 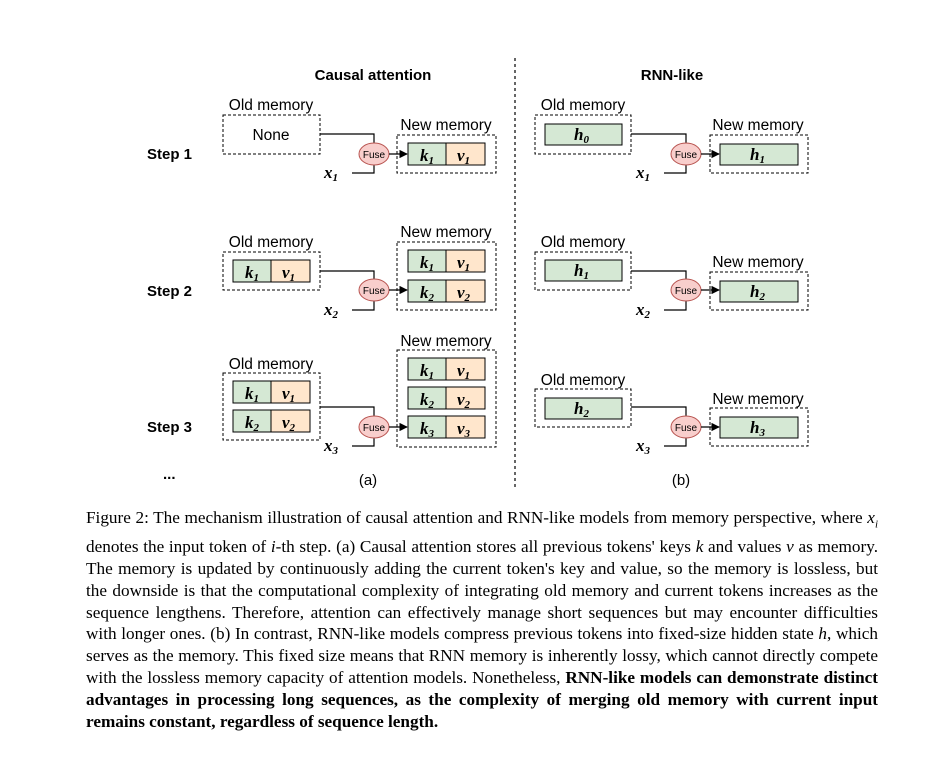 What do you see at coordinates (270, 135) in the screenshot?
I see `none-label: None` at bounding box center [270, 135].